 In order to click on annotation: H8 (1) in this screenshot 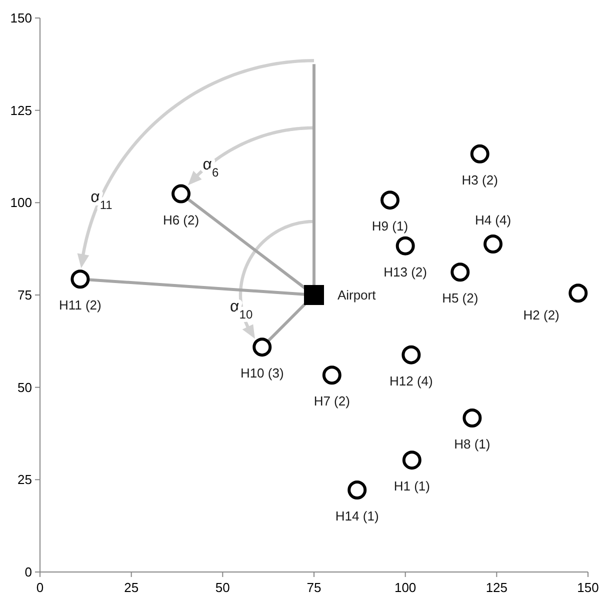, I will do `click(472, 444)`.